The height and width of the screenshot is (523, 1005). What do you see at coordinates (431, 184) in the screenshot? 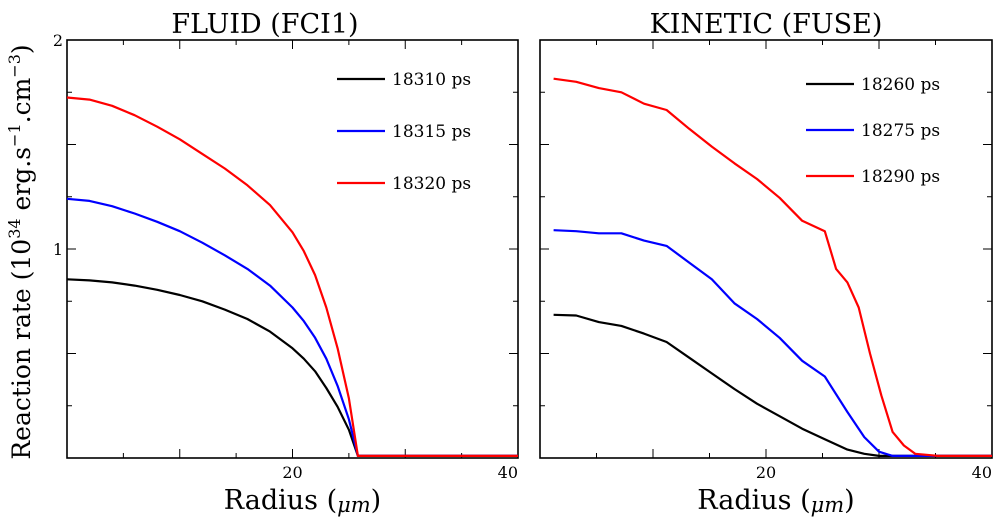
I see `legend-label: 18320 ps` at bounding box center [431, 184].